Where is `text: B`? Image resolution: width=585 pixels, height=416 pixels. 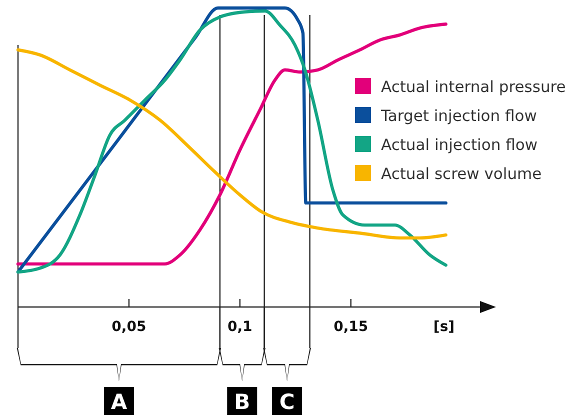
text: B is located at coordinates (242, 402).